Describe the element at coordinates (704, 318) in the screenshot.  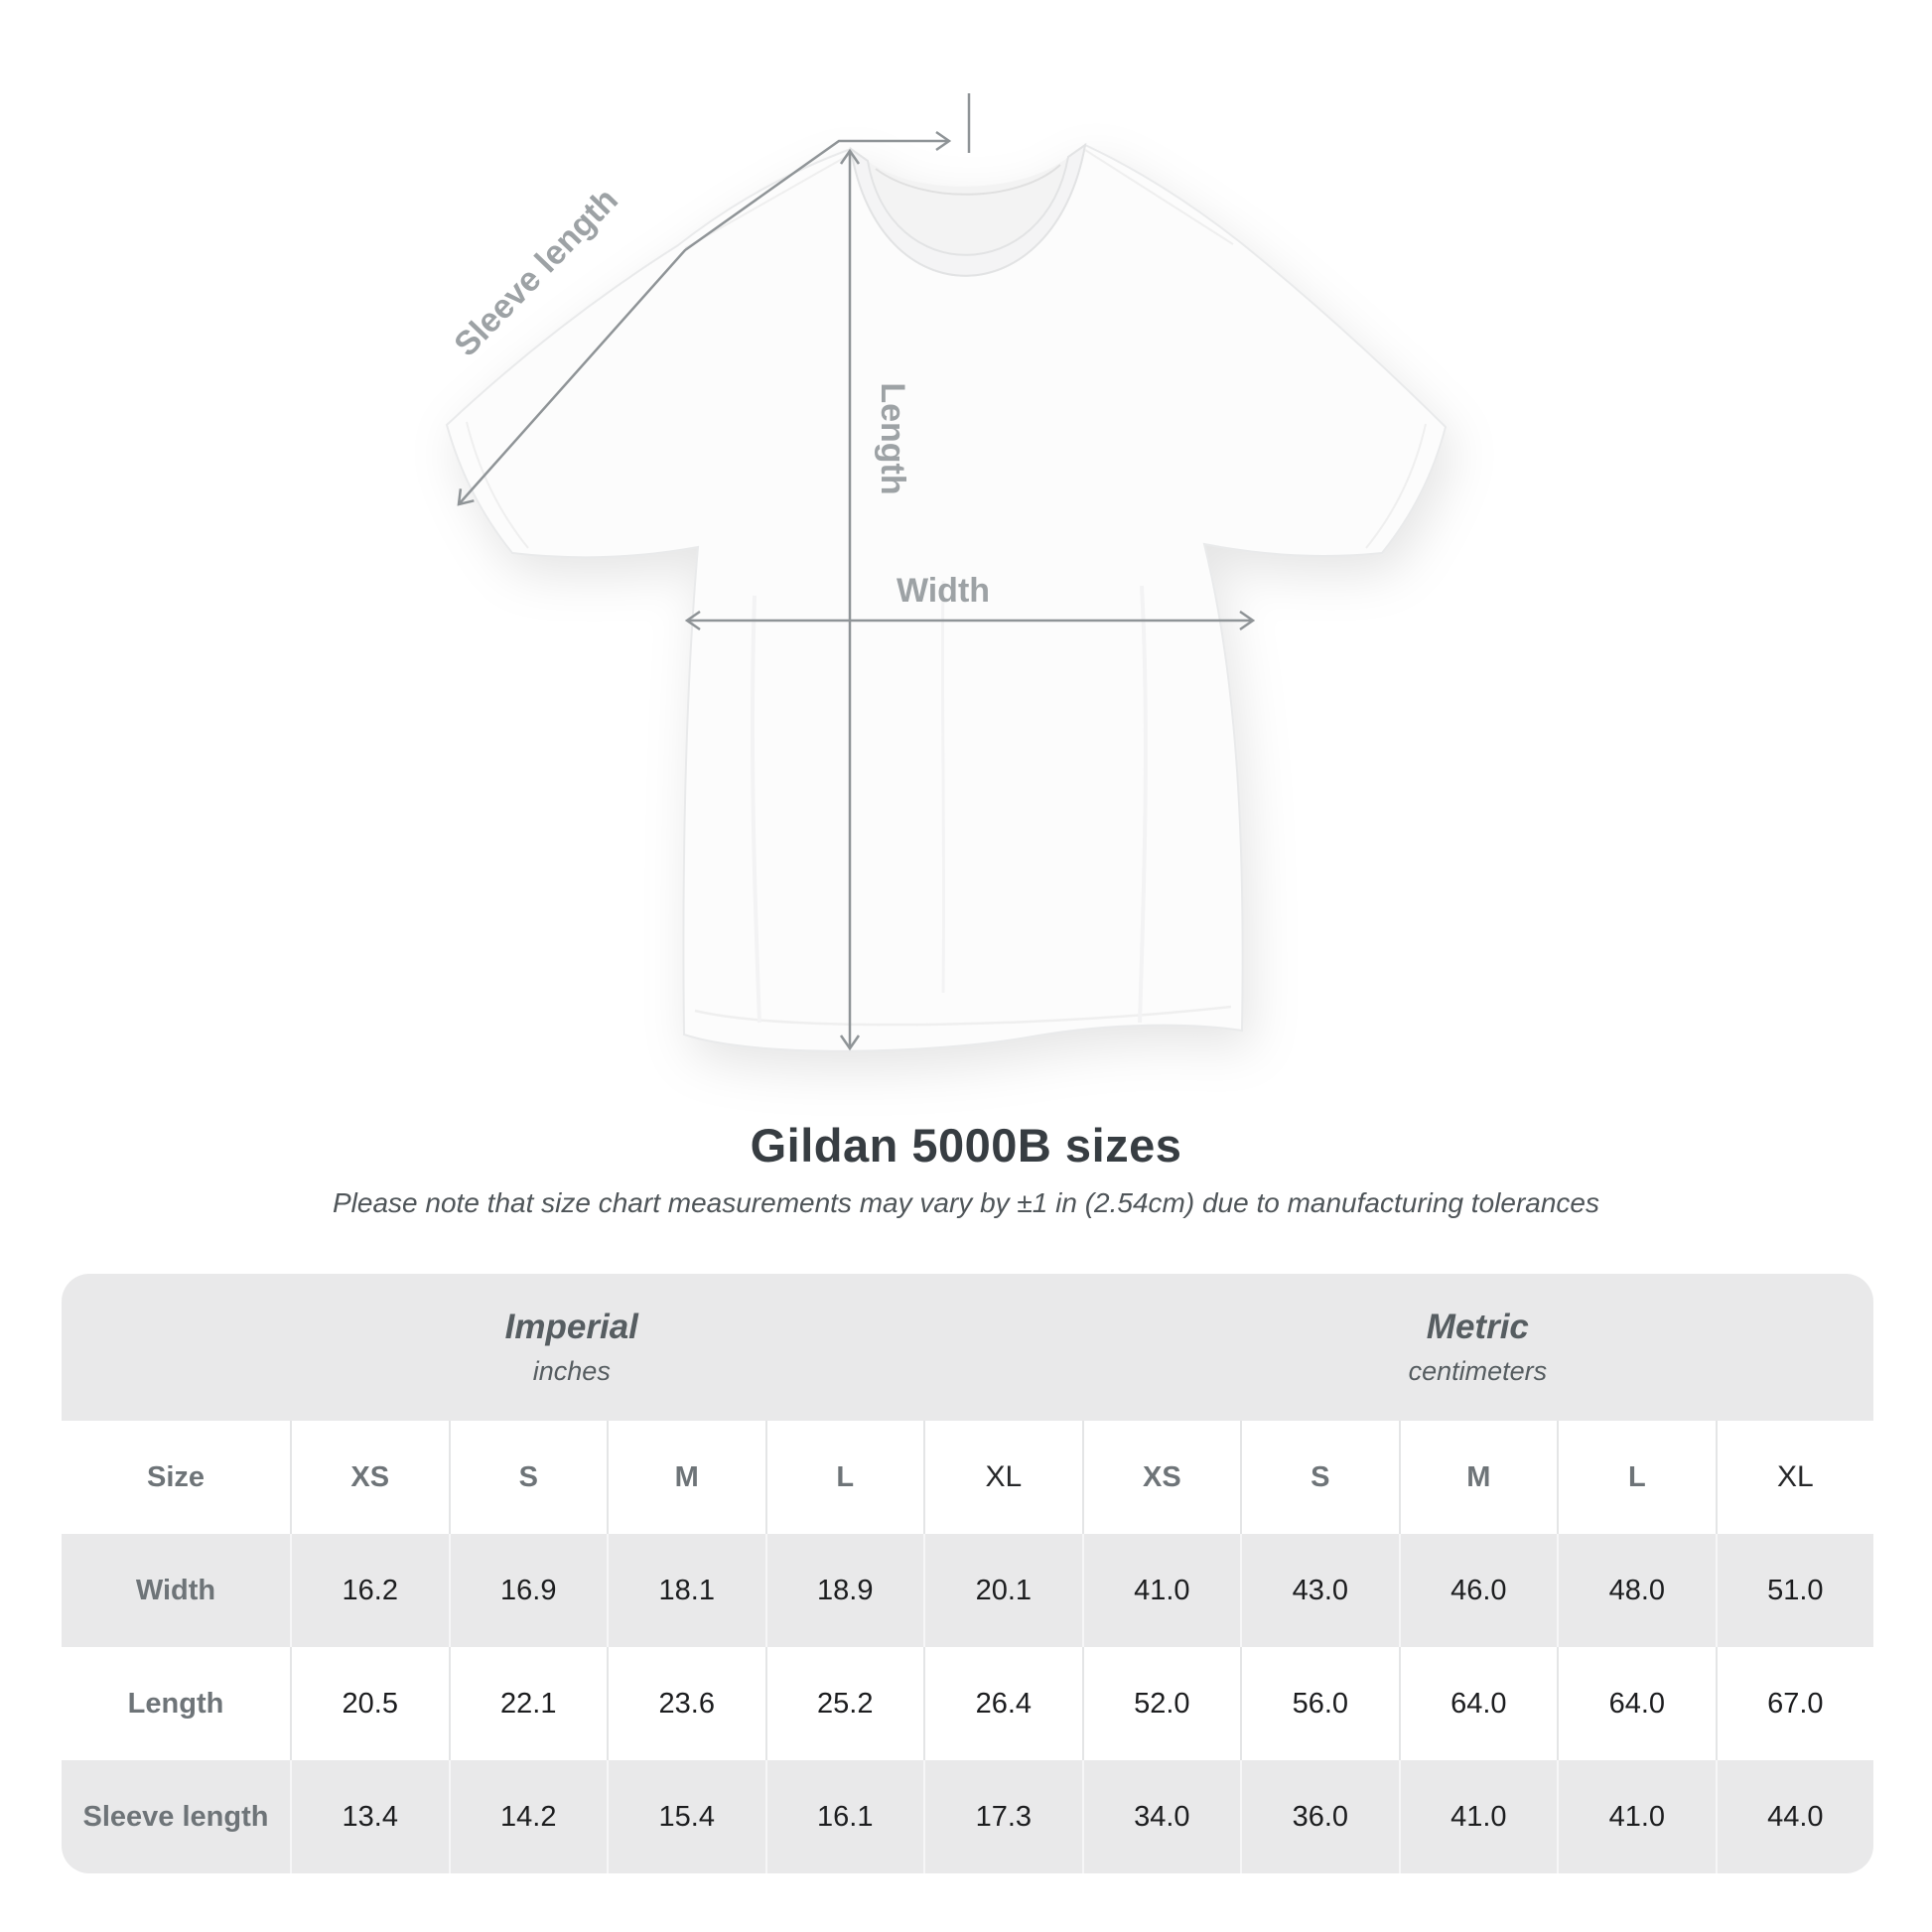
I see `sleeve-length-arrow` at that location.